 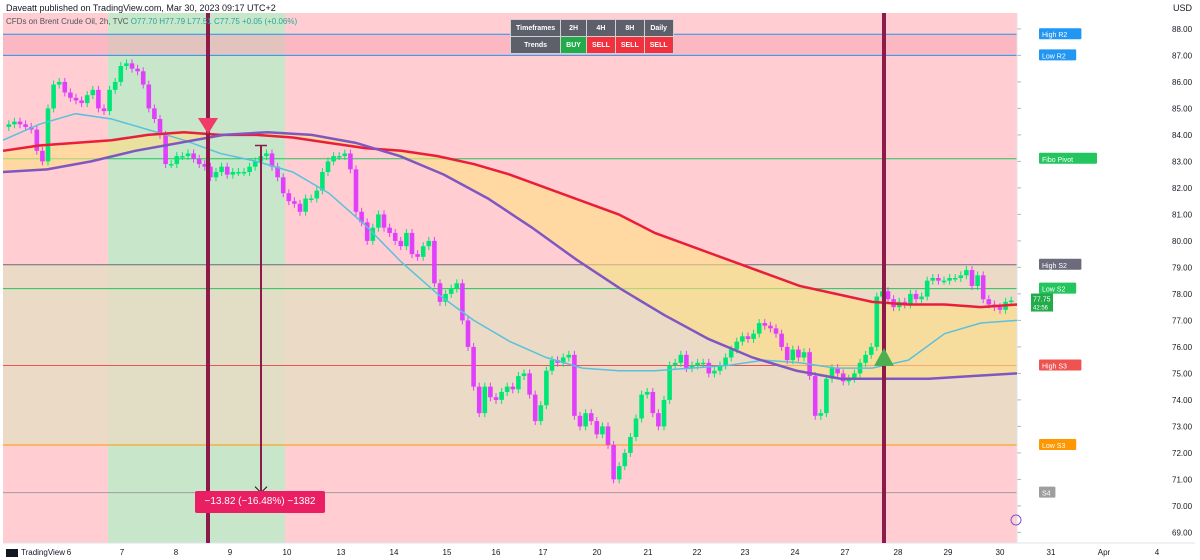 I want to click on level-label: High S2, so click(x=1060, y=264).